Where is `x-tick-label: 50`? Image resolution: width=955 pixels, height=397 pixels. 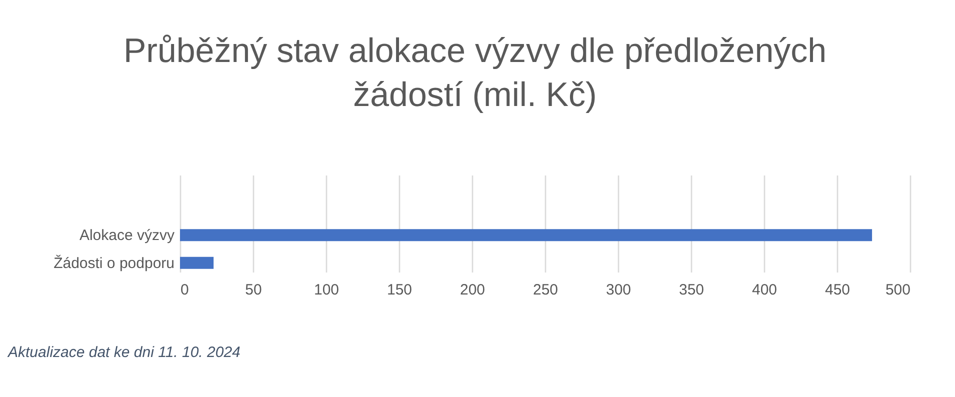
x-tick-label: 50 is located at coordinates (253, 290).